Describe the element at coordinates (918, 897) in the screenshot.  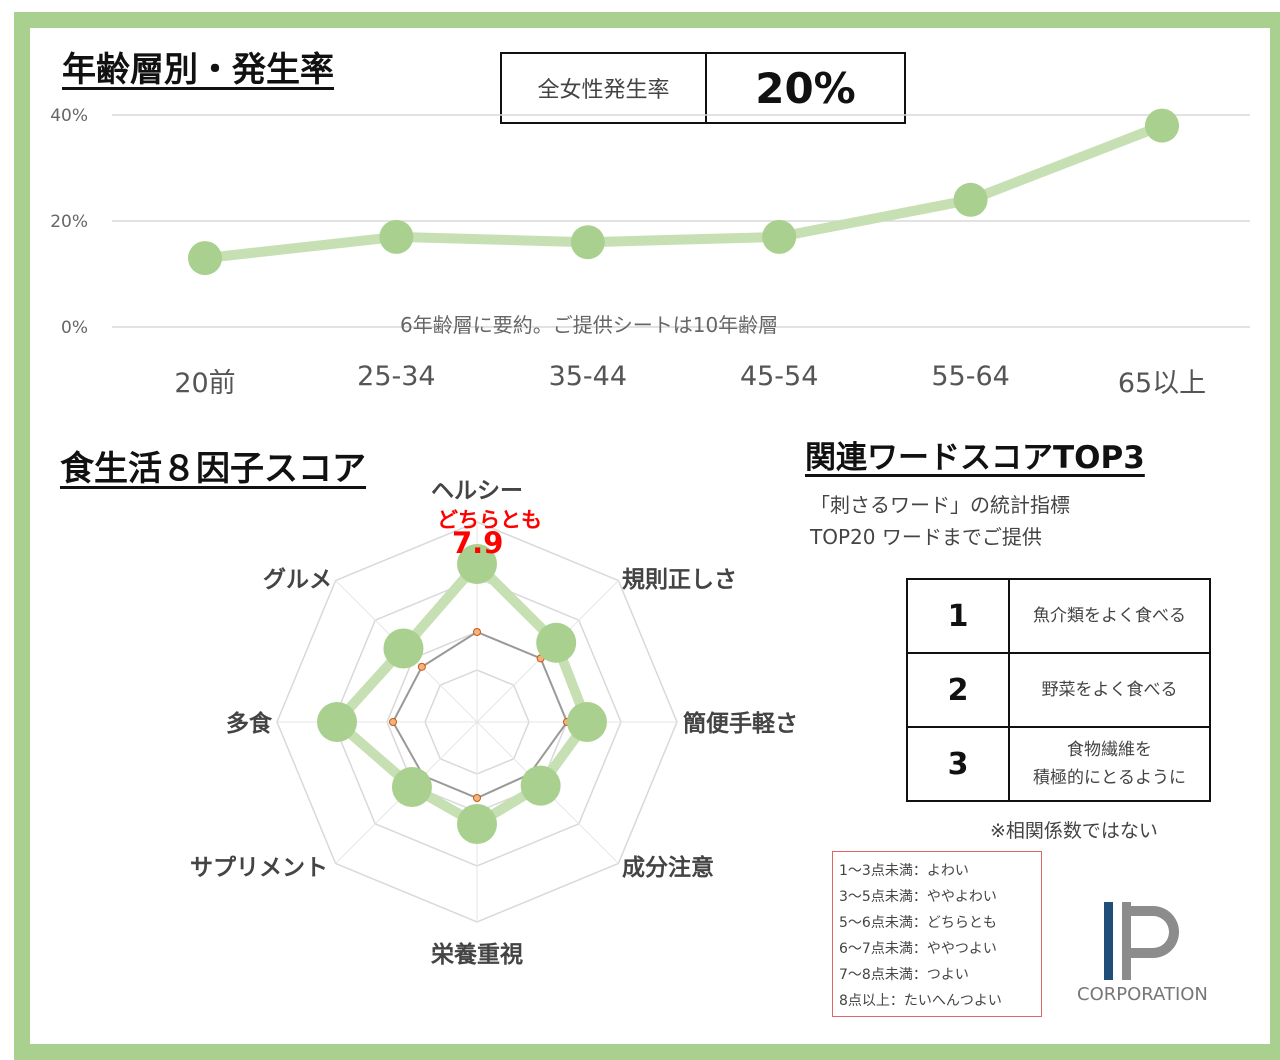
I see `legend-item: 3～5点未満：ややよわい` at that location.